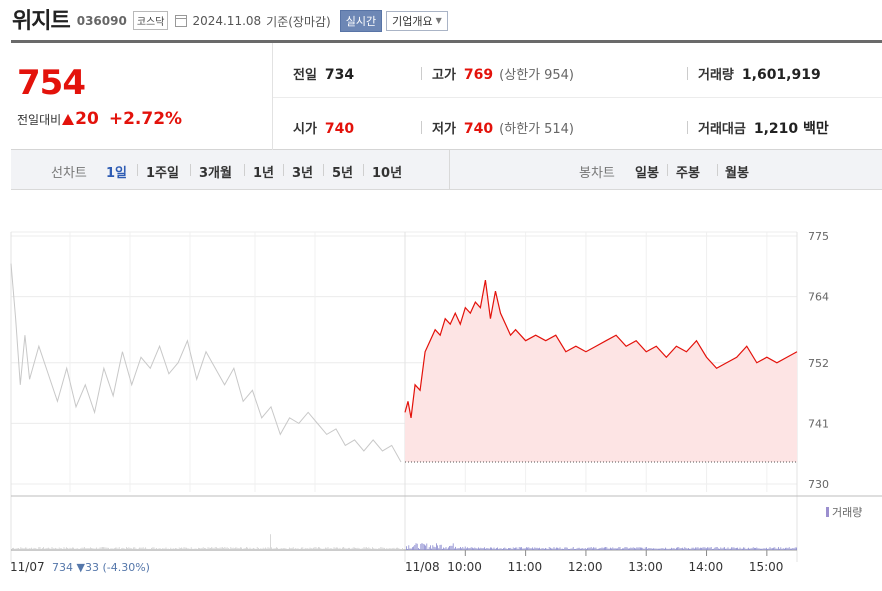 Image resolution: width=882 pixels, height=591 pixels. I want to click on tab-1day: 1일, so click(117, 173).